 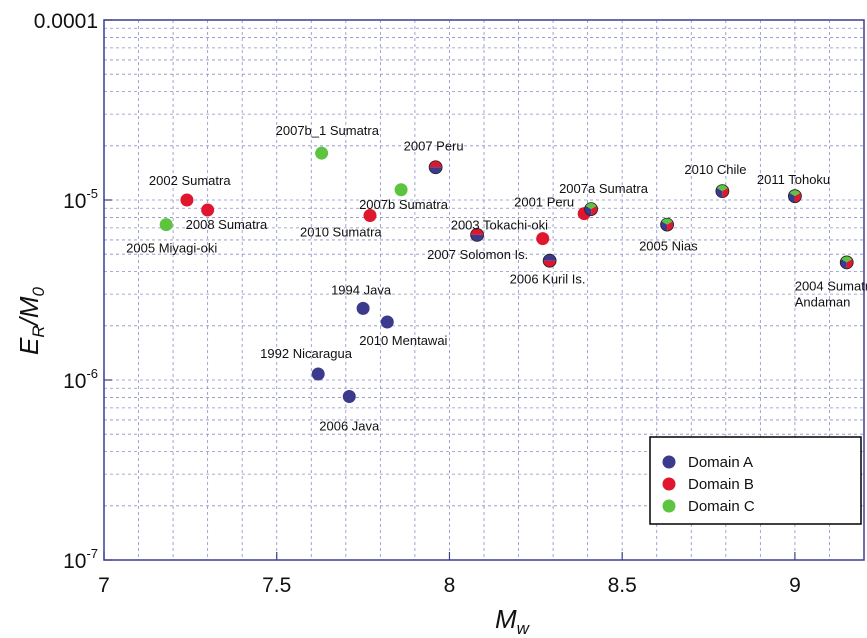 I want to click on point-label: 2003 Tokachi-oki, so click(x=499, y=225).